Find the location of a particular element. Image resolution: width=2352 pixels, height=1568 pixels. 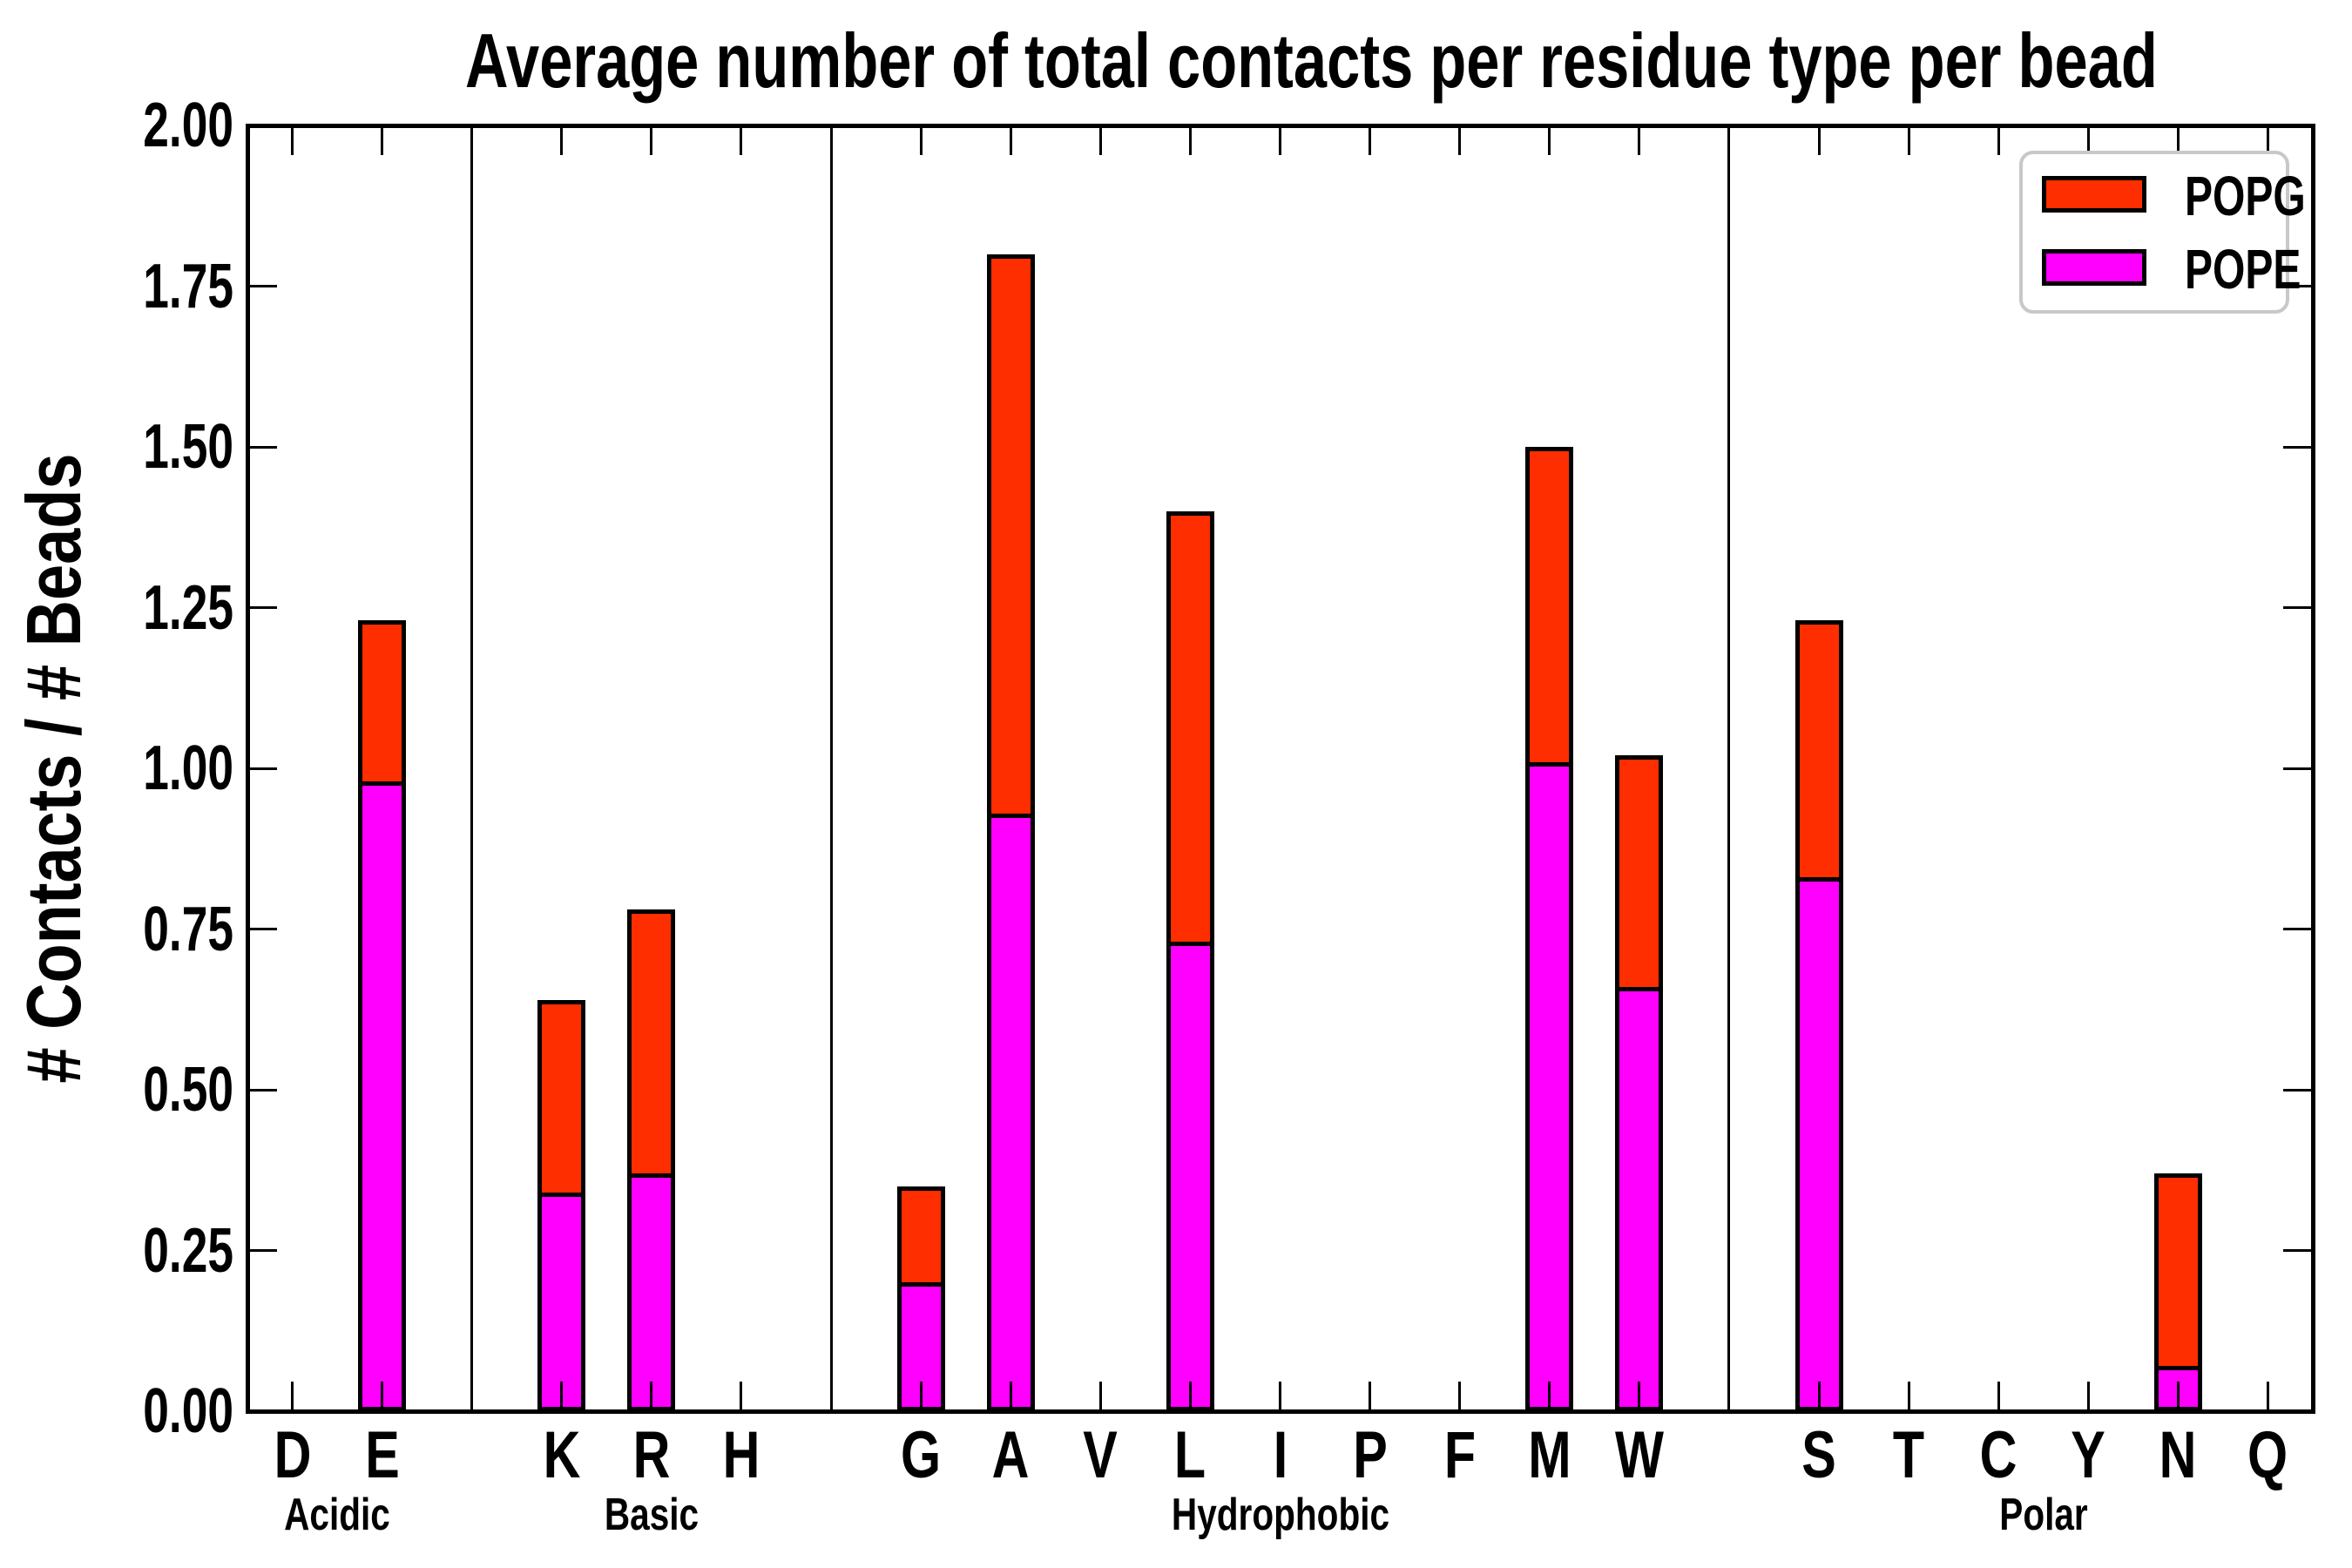

x-tick-top-H is located at coordinates (741, 140).